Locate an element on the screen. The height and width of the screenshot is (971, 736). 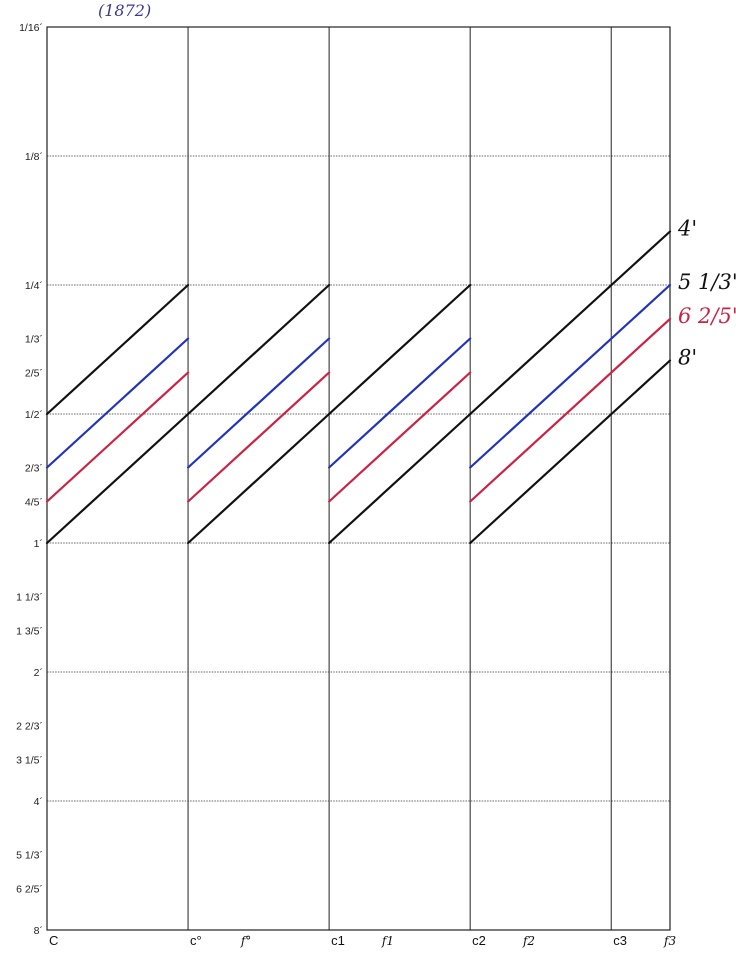
series-labels: 4' 5 1/3' 6 2/5' 8' is located at coordinates (706, 292).